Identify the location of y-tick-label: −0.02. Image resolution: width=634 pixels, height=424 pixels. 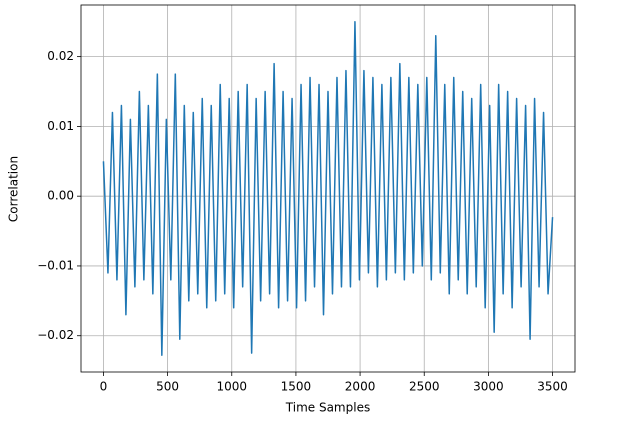
(55, 335).